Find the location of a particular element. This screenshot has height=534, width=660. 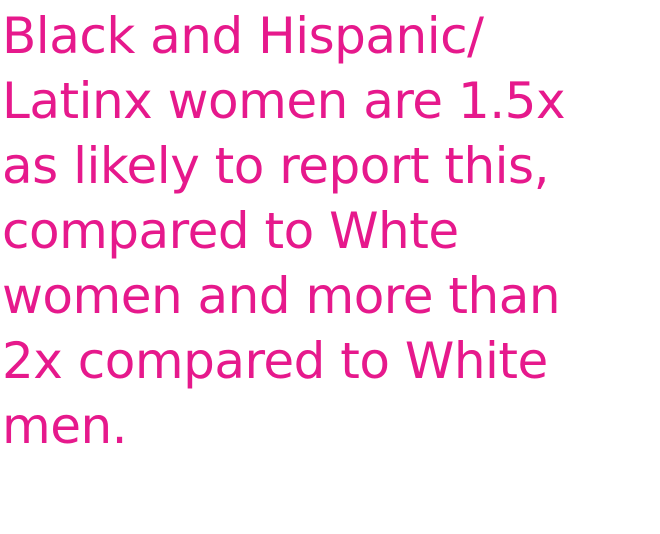

statement-line: 2x compared to White is located at coordinates (275, 361).